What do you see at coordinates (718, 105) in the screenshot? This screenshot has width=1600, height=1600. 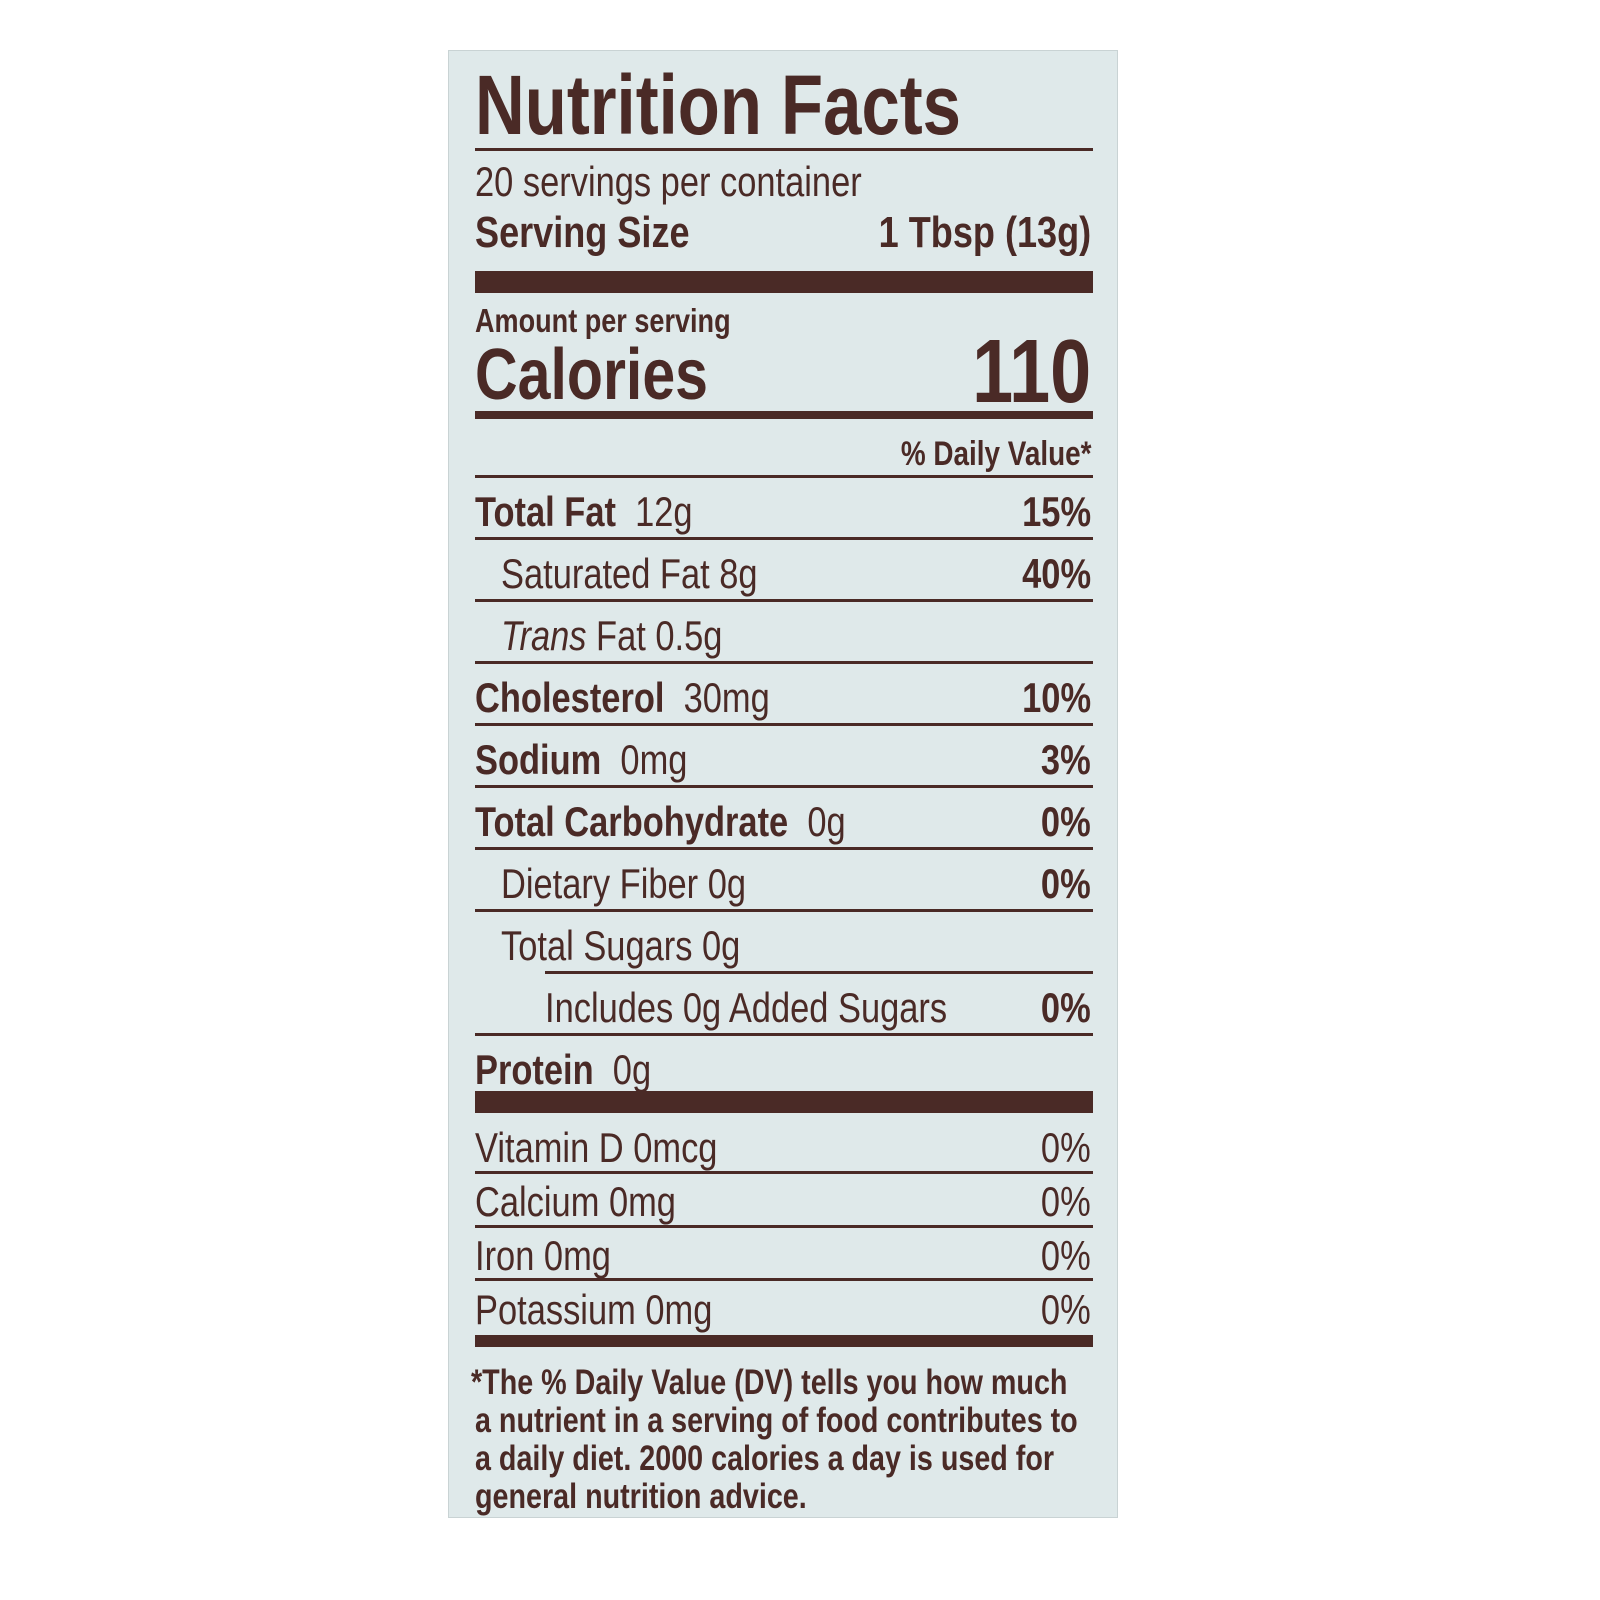 I see `label-title: Nutrition Facts` at bounding box center [718, 105].